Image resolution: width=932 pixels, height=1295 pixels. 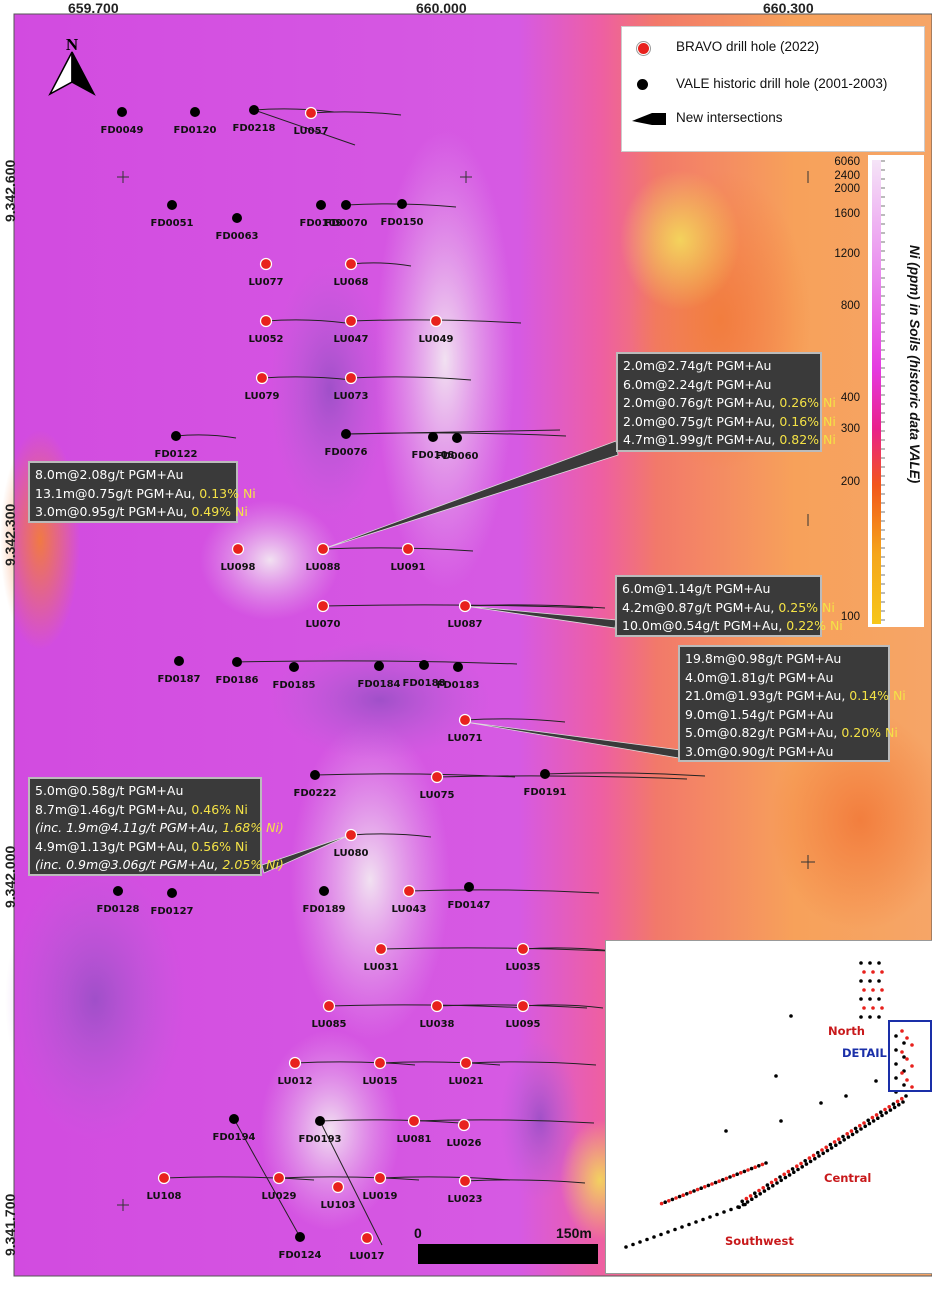 I want to click on drill-hole-lu103, so click(x=338, y=1187).